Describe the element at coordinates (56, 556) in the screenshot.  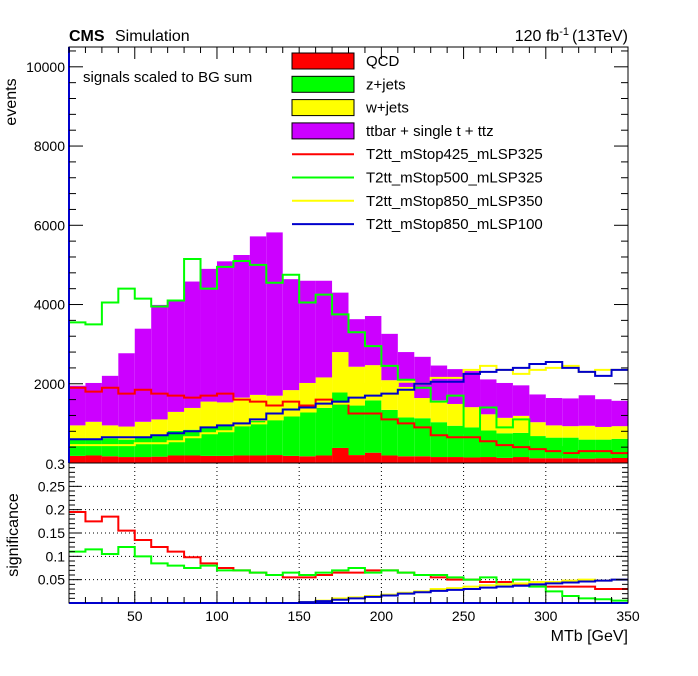
I see `y-tick-label: 0.1` at that location.